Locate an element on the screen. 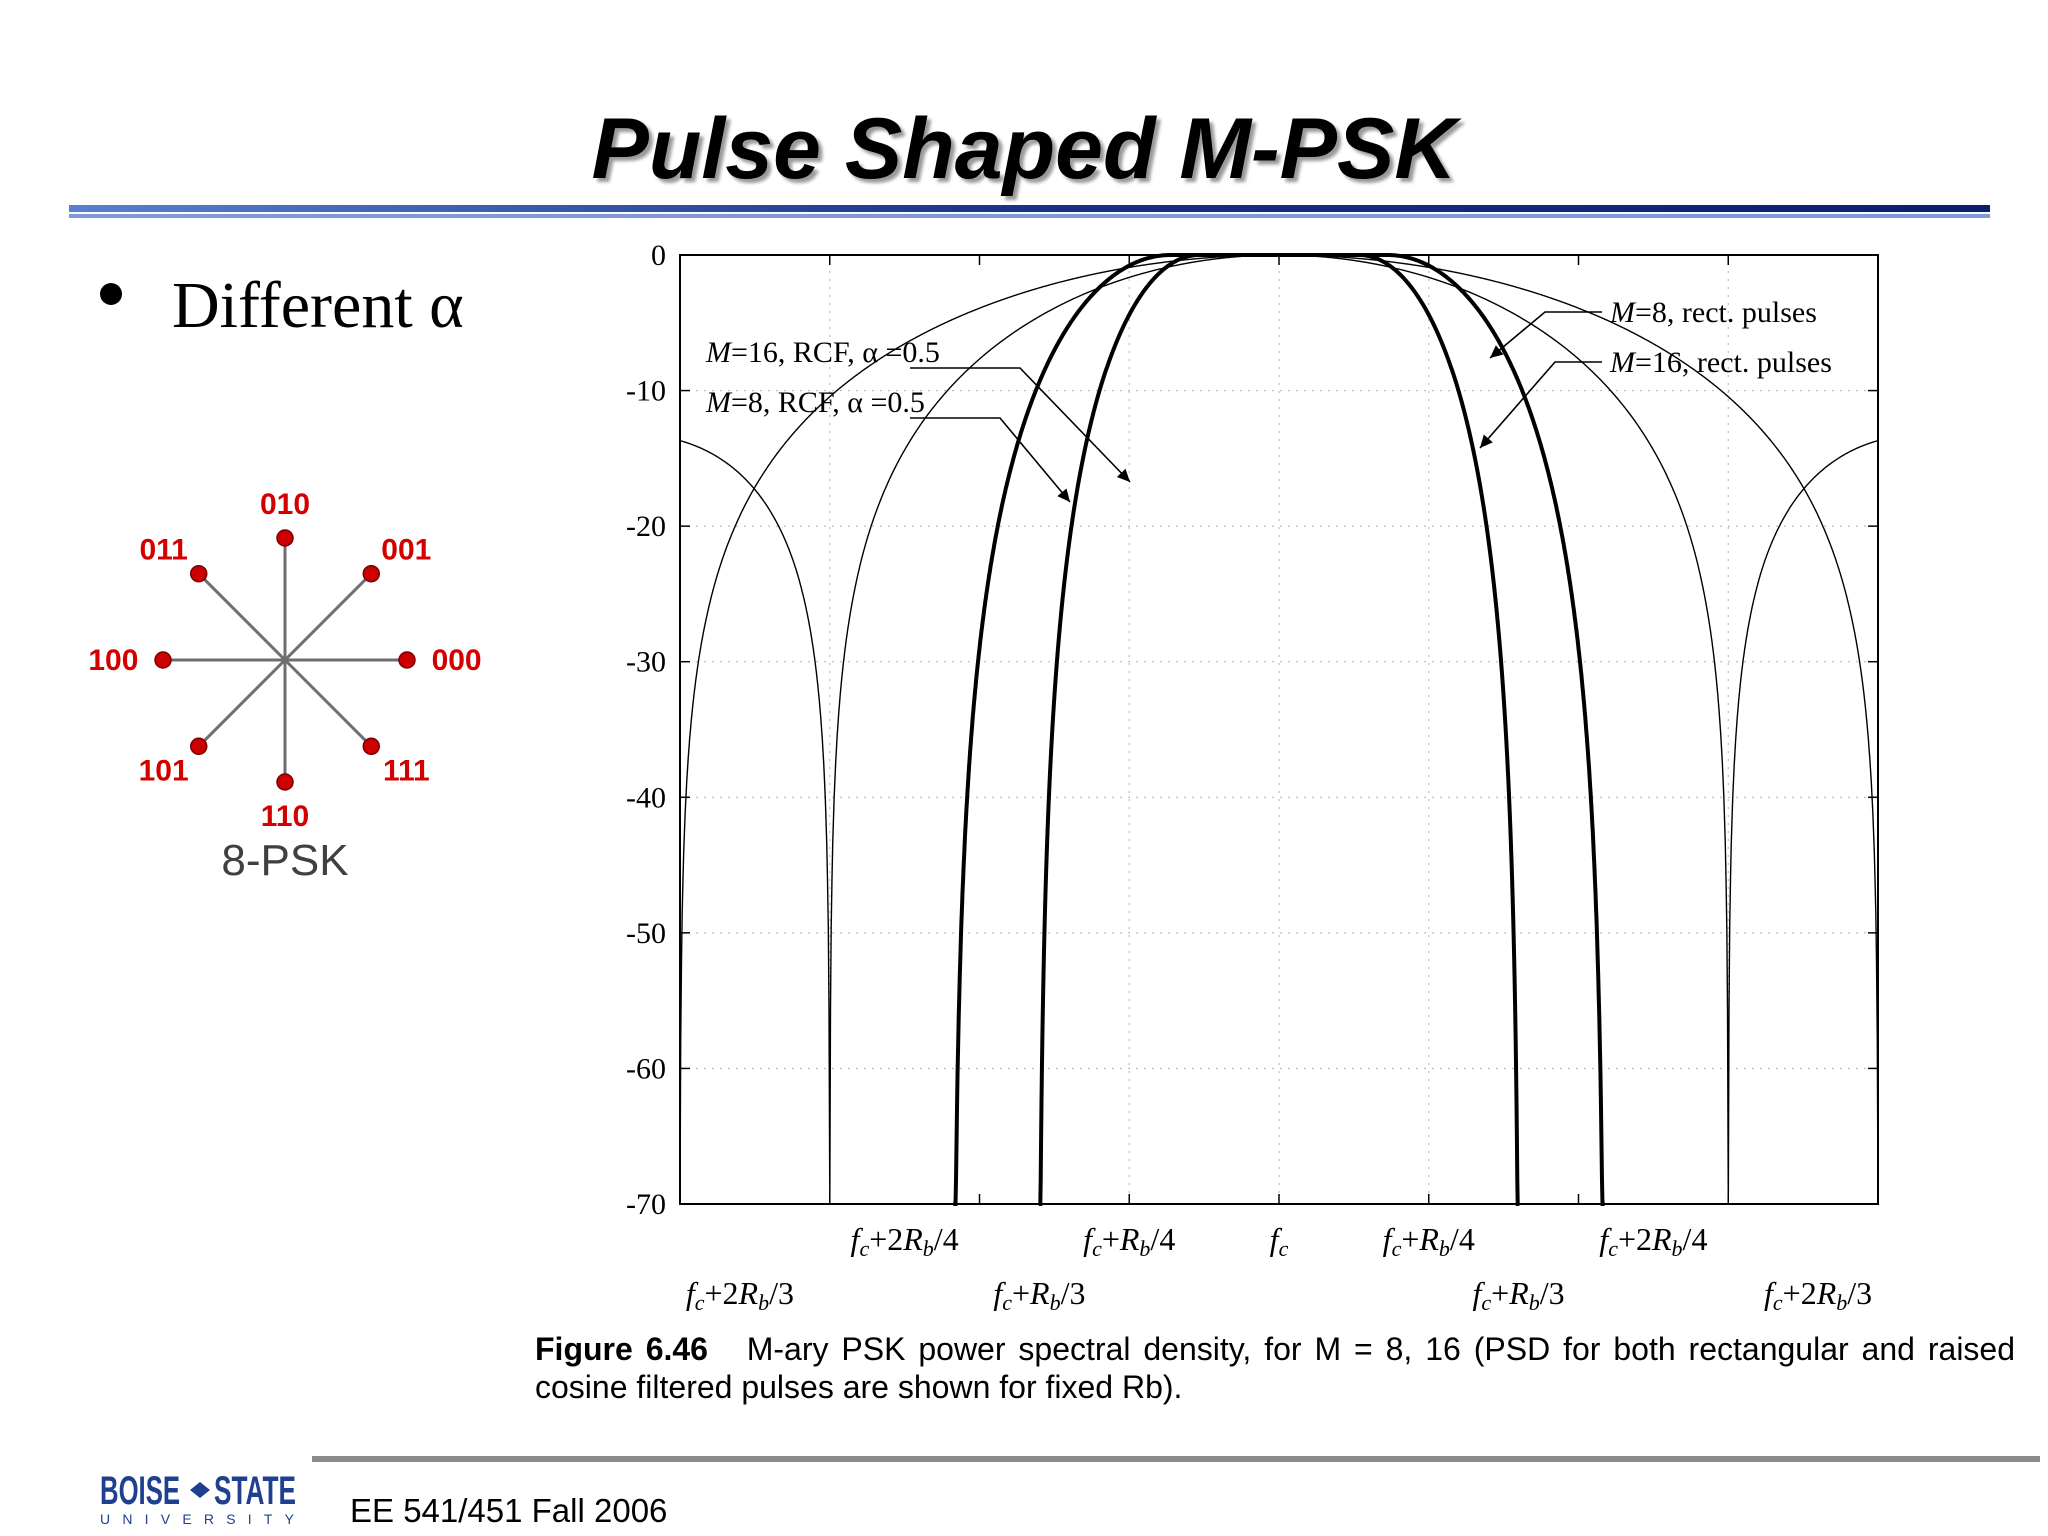  footer-rule is located at coordinates (1176, 1459).